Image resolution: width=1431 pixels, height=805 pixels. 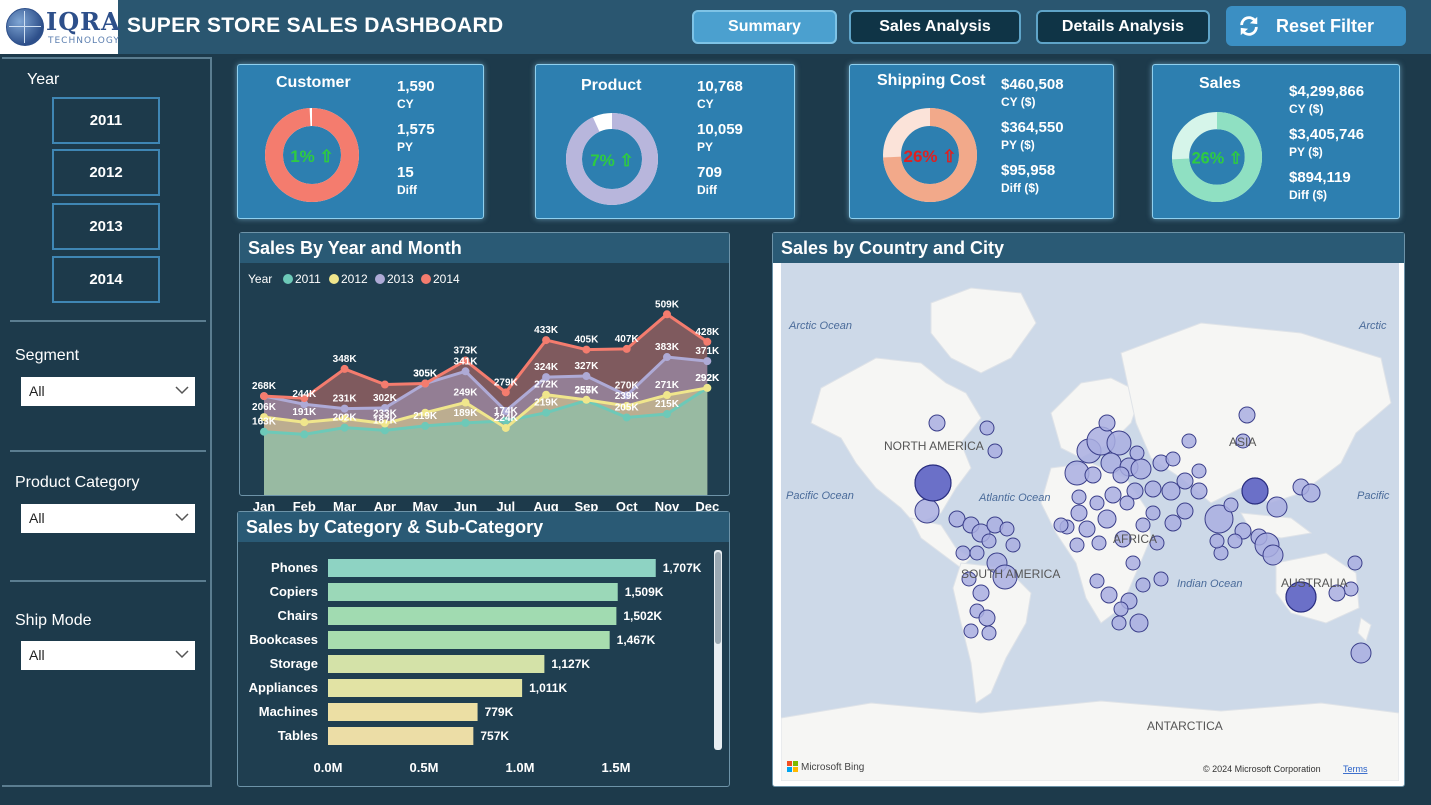 What do you see at coordinates (820, 326) in the screenshot?
I see `map-label-arctic-ocean: Arctic Ocean` at bounding box center [820, 326].